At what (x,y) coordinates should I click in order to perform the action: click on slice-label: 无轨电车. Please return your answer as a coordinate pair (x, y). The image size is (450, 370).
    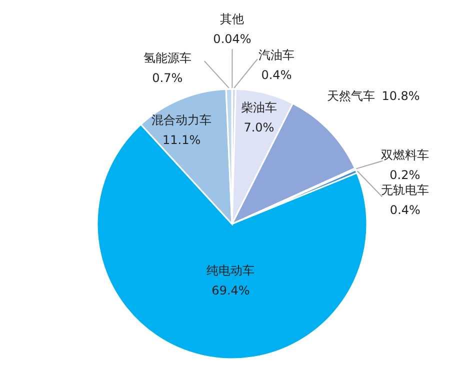
    Looking at the image, I should click on (405, 189).